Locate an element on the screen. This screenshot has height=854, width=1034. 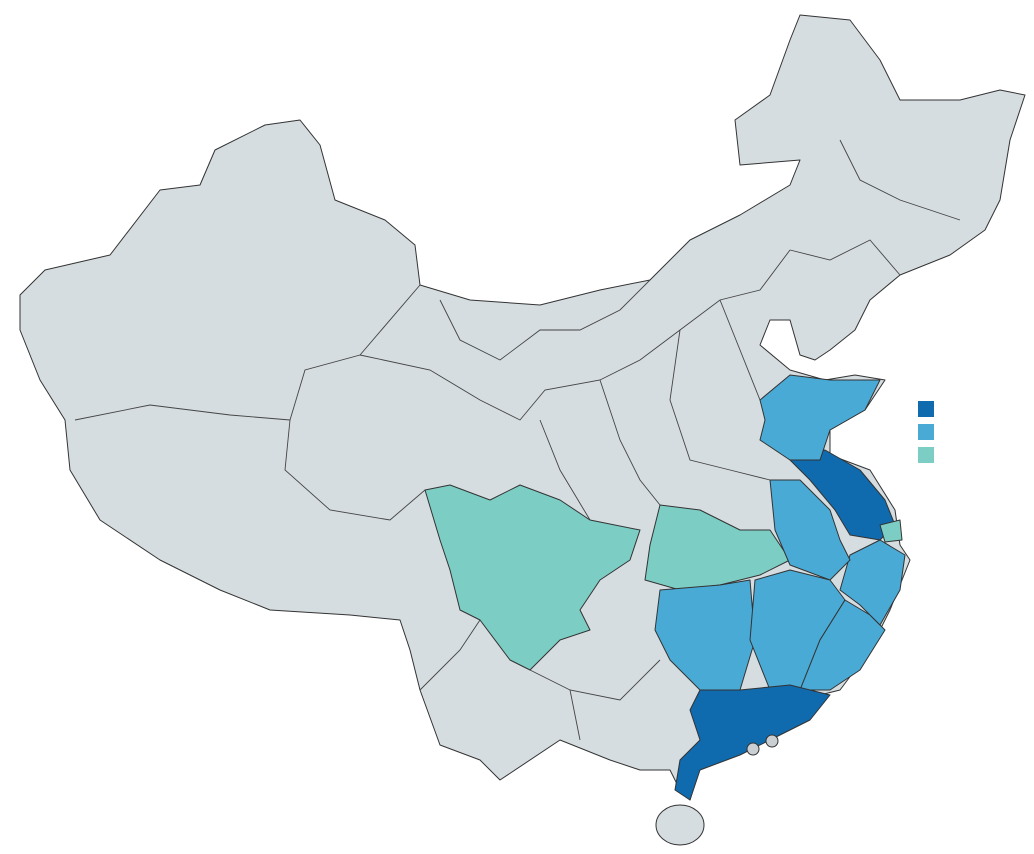
region-hubei is located at coordinates (717, 547).